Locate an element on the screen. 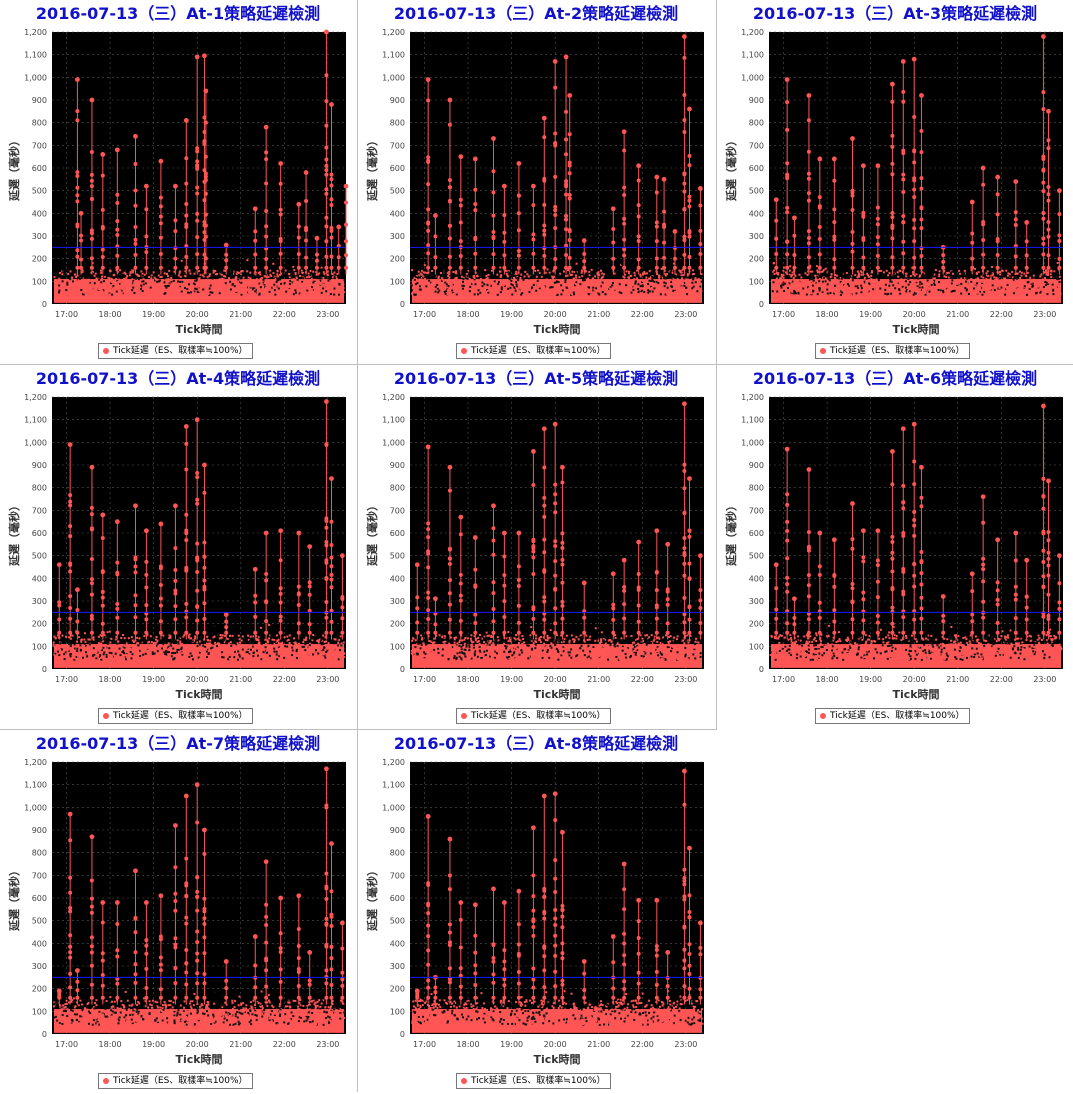  x-tick-label: 18:00 is located at coordinates (468, 314).